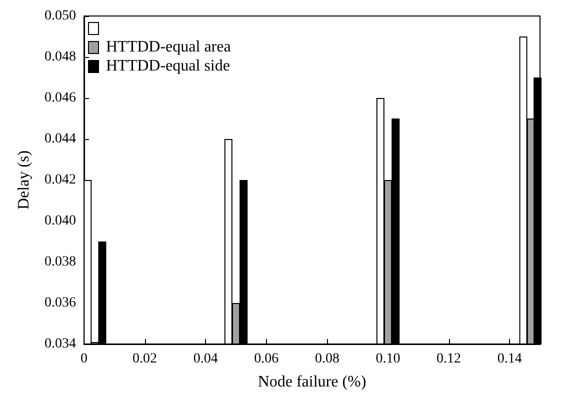 The height and width of the screenshot is (404, 570). I want to click on y-tick-label: 0.050, so click(60, 16).